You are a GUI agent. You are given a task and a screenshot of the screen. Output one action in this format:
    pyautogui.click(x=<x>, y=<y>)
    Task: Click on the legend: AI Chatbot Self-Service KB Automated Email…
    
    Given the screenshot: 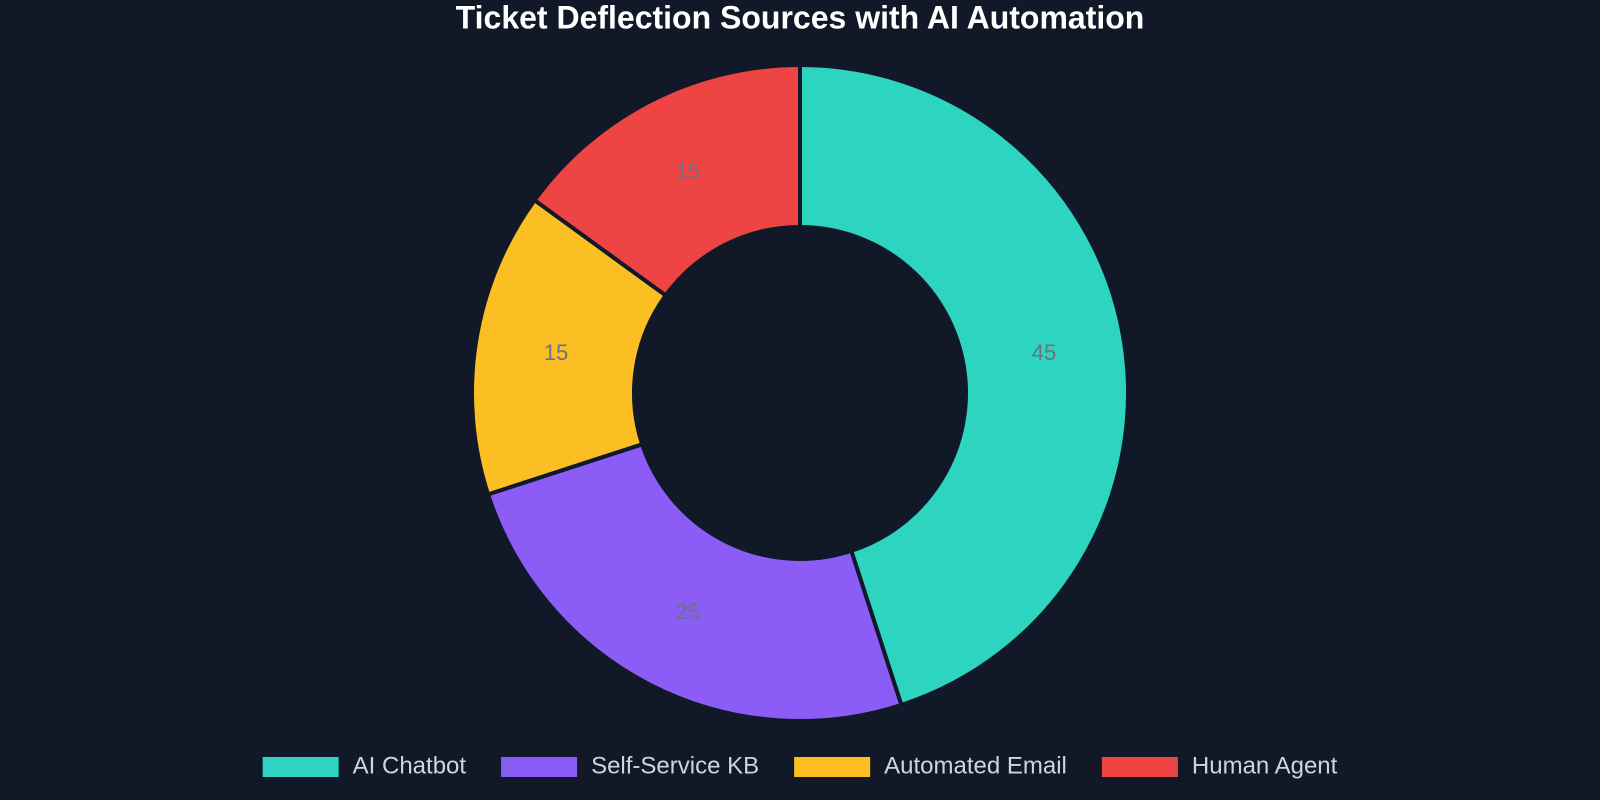 What is the action you would take?
    pyautogui.click(x=800, y=765)
    